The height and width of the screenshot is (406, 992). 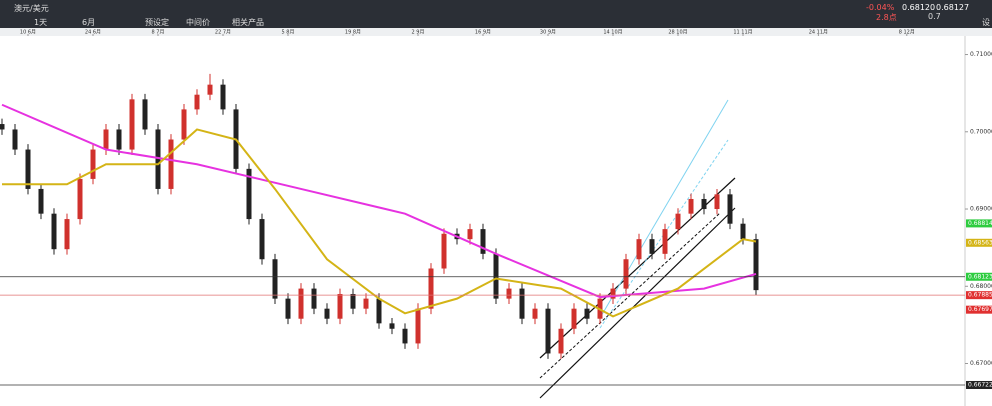 What do you see at coordinates (89, 22) in the screenshot?
I see `range: 6月` at bounding box center [89, 22].